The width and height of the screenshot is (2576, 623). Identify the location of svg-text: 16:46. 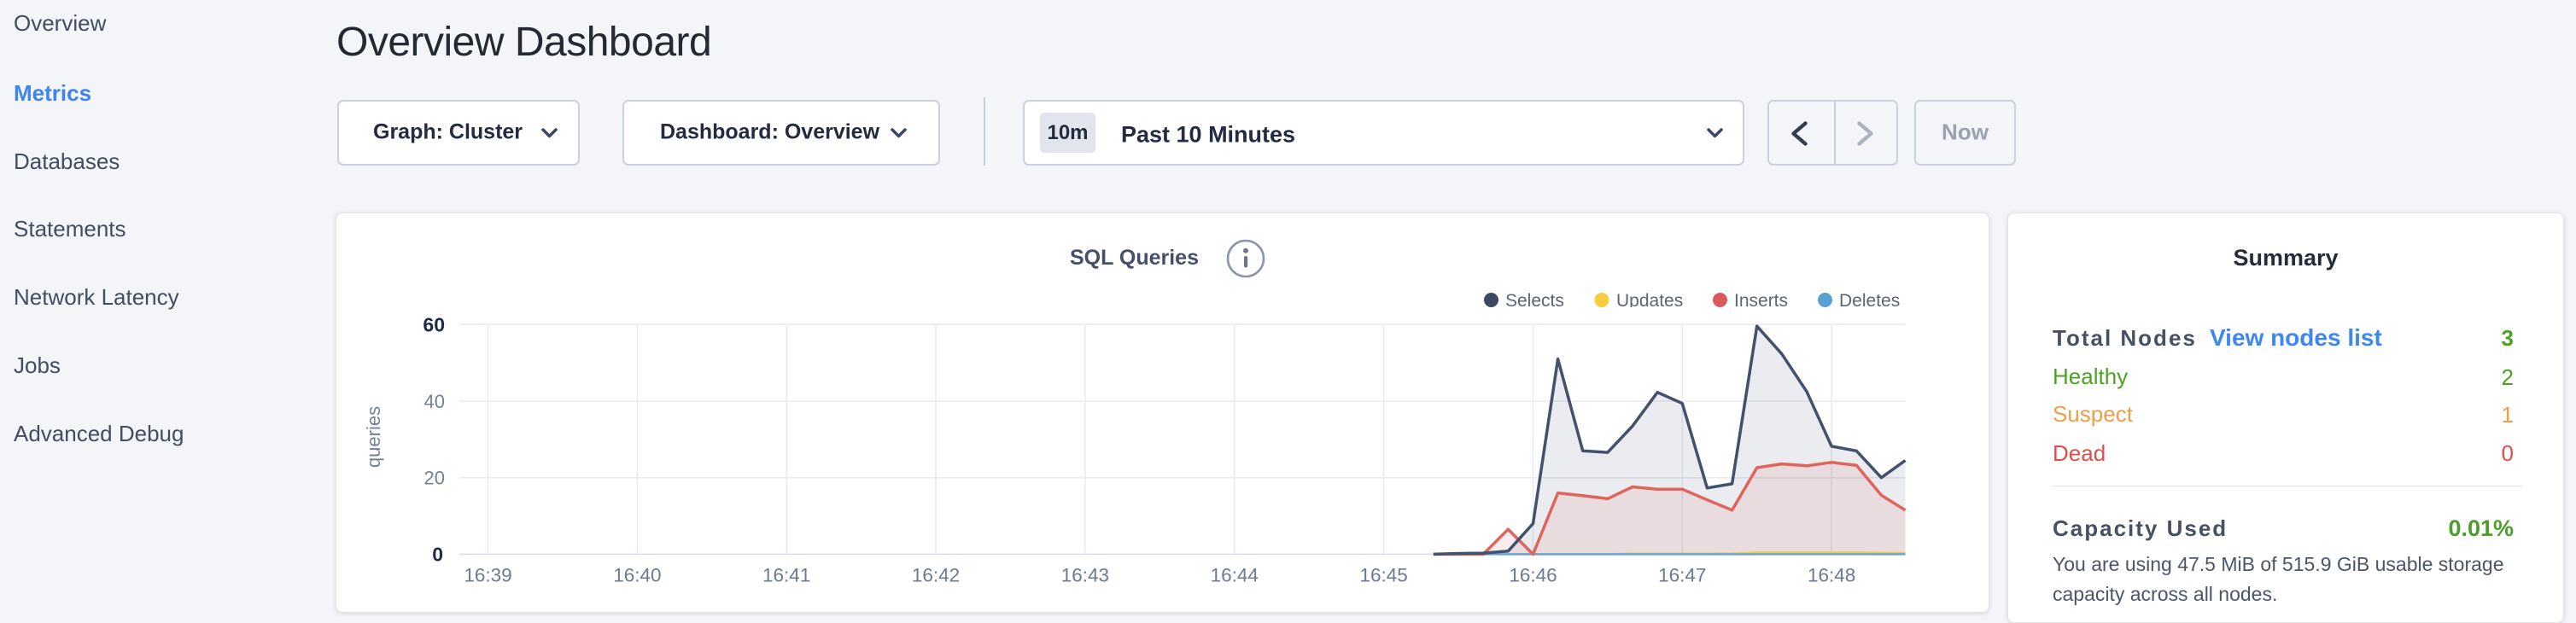
(1533, 575).